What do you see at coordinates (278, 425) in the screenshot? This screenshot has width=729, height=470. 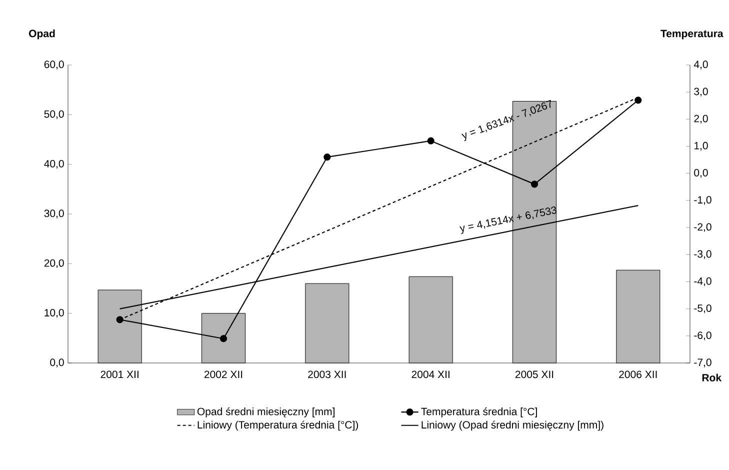 I see `legend-label: Liniowy (Temperatura średnia [°C])` at bounding box center [278, 425].